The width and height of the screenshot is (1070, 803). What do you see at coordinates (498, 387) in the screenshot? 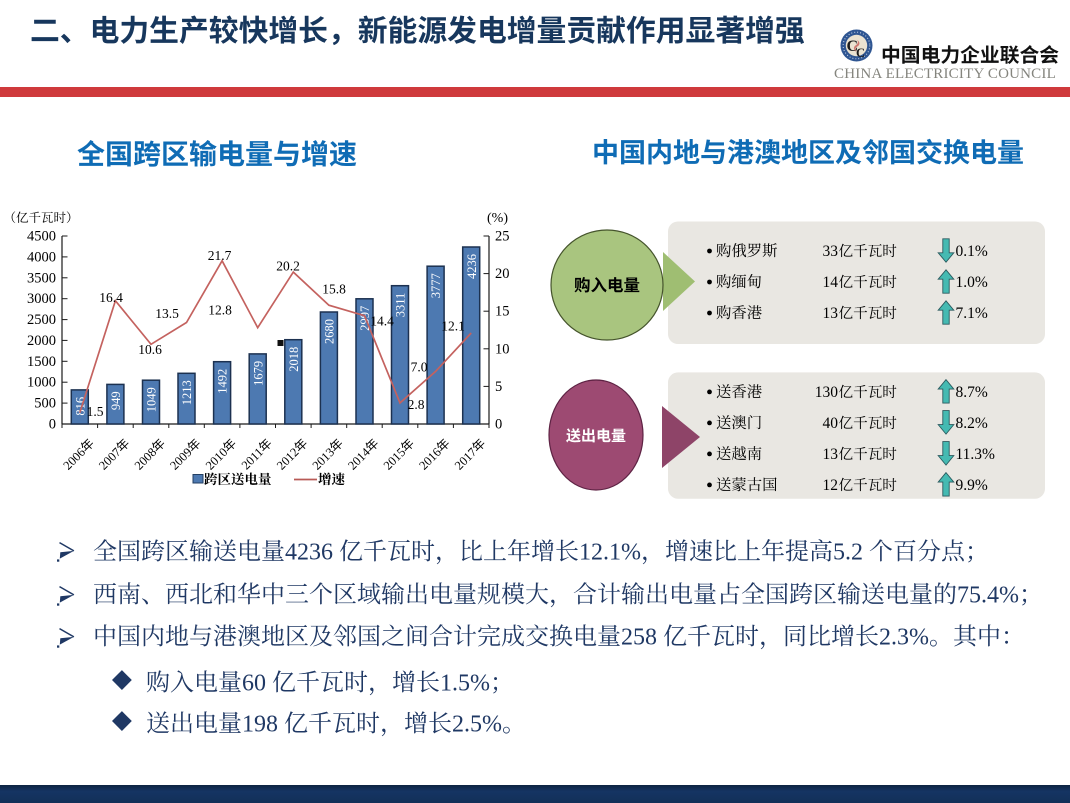
I see `svg-text: 5` at bounding box center [498, 387].